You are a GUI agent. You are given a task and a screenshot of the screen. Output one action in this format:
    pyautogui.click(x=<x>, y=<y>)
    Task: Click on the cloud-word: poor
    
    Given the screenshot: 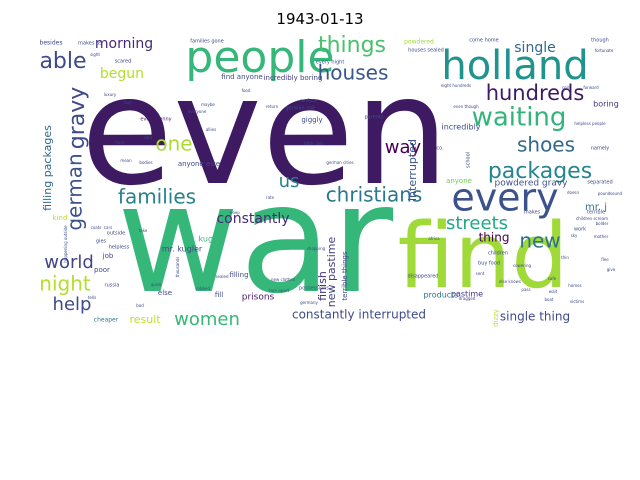 What is the action you would take?
    pyautogui.click(x=102, y=270)
    